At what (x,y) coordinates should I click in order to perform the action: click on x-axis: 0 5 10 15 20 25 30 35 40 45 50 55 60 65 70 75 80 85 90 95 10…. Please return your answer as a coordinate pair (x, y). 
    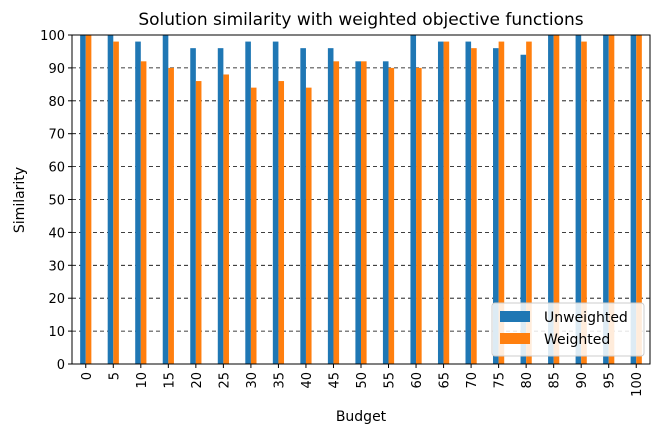
    Looking at the image, I should click on (362, 380).